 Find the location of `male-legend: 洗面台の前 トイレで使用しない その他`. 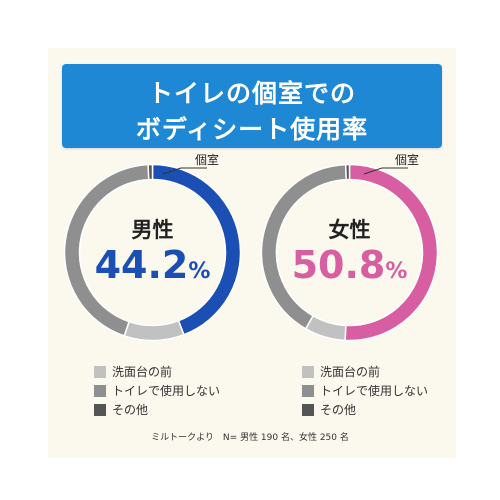

male-legend: 洗面台の前 トイレで使用しない その他 is located at coordinates (157, 390).